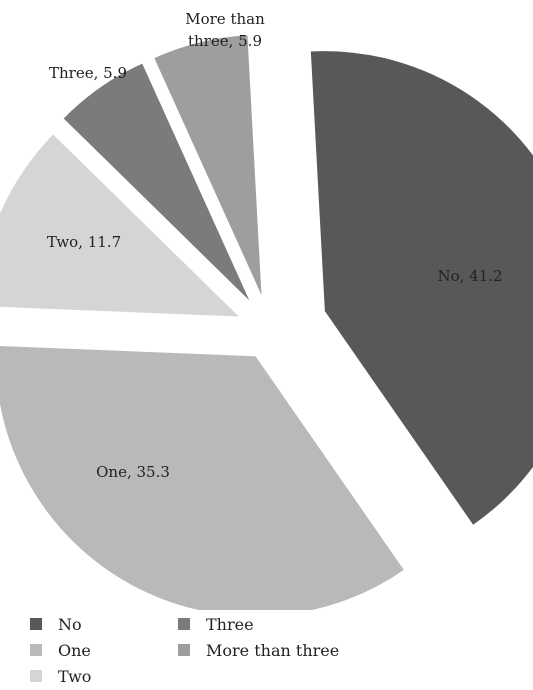  I want to click on legend: No One Two Three More than three, so click(230, 650).